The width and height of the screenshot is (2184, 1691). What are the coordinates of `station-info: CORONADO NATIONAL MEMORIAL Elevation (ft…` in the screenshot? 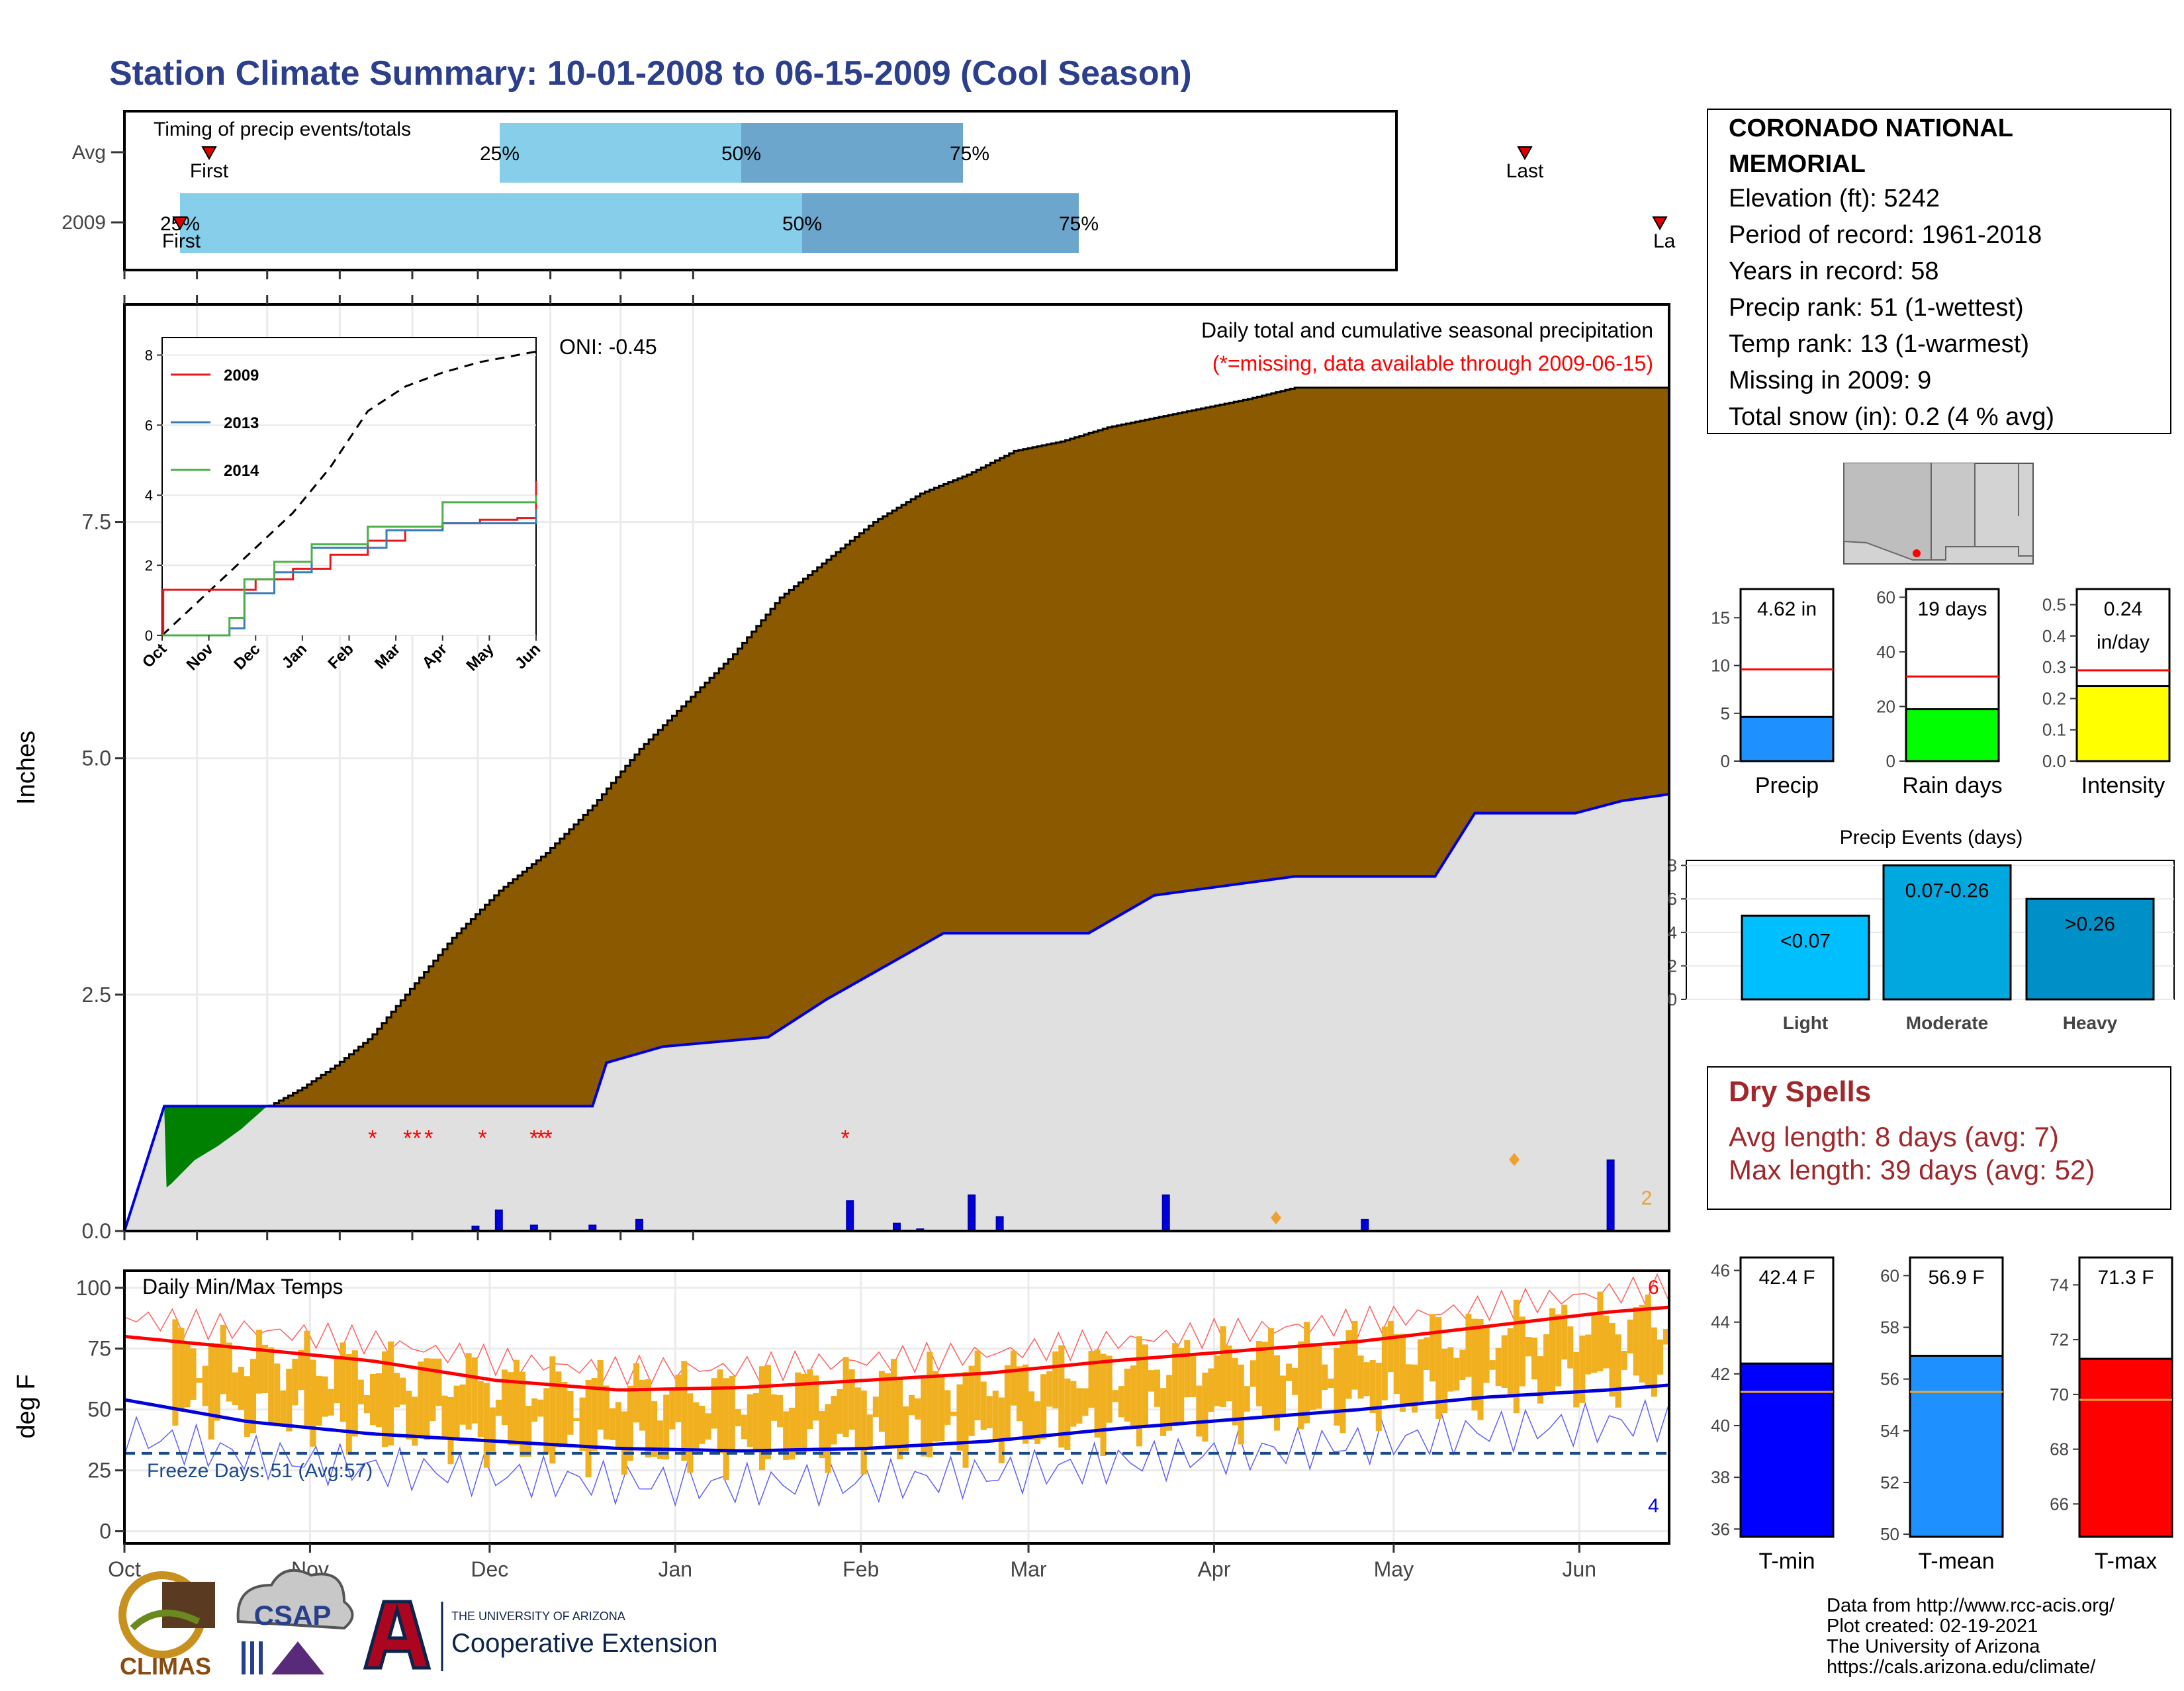 It's located at (1939, 271).